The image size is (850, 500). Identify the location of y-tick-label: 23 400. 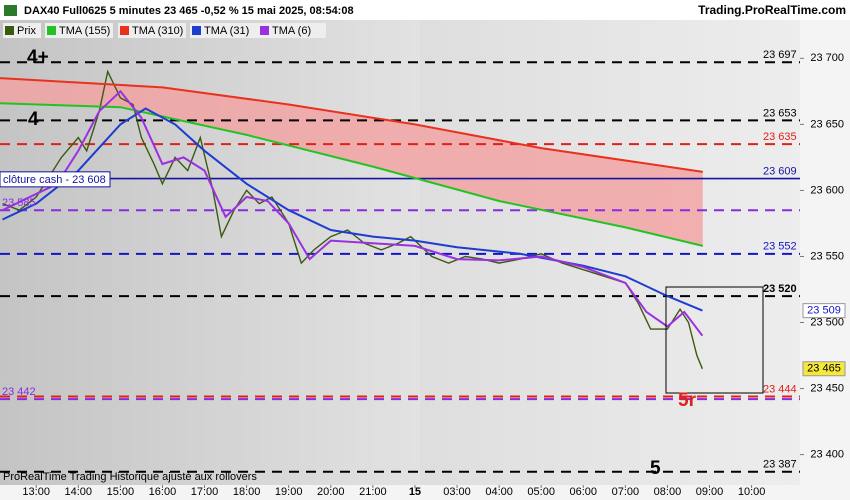
(827, 455).